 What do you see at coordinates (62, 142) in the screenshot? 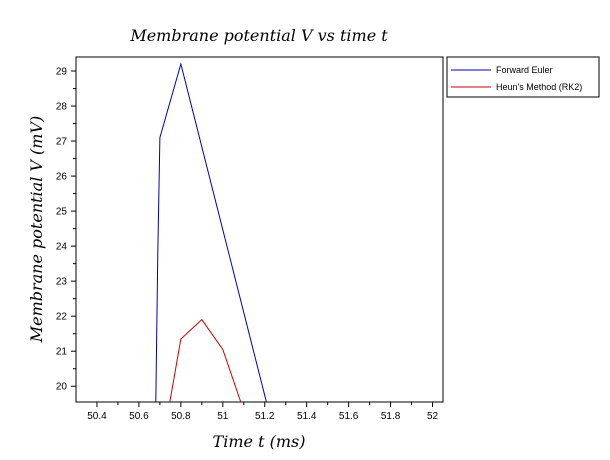
I see `y-tick-label: 27` at bounding box center [62, 142].